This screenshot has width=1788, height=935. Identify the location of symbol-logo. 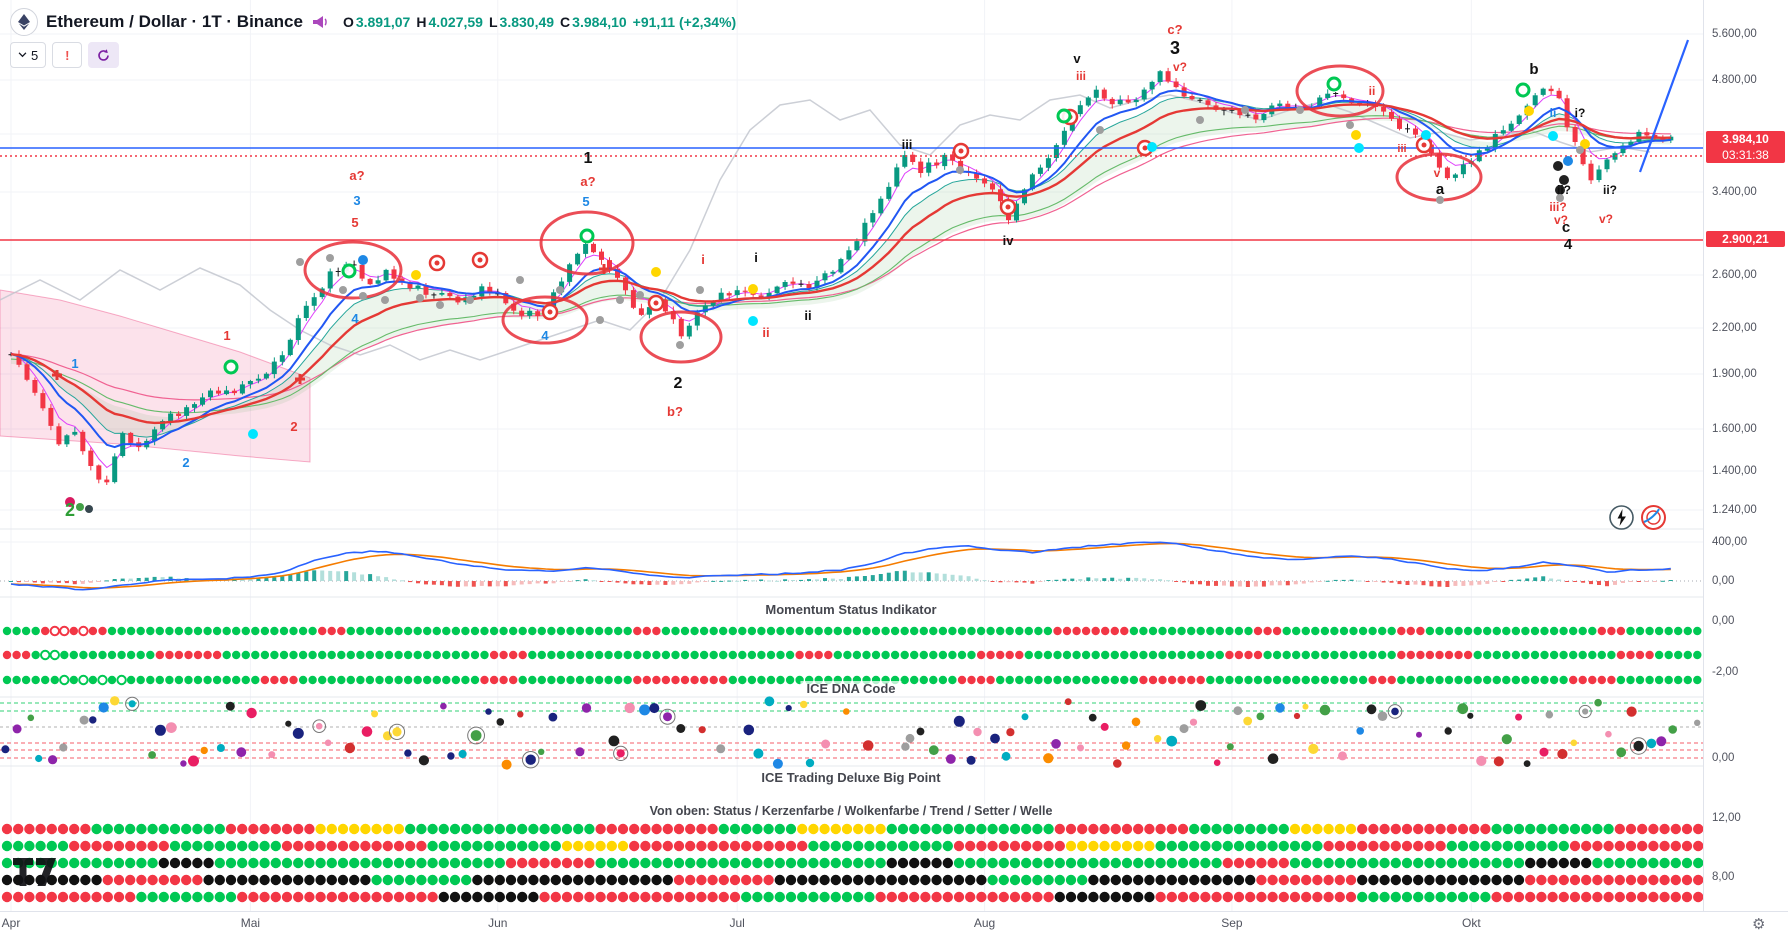
(24, 22).